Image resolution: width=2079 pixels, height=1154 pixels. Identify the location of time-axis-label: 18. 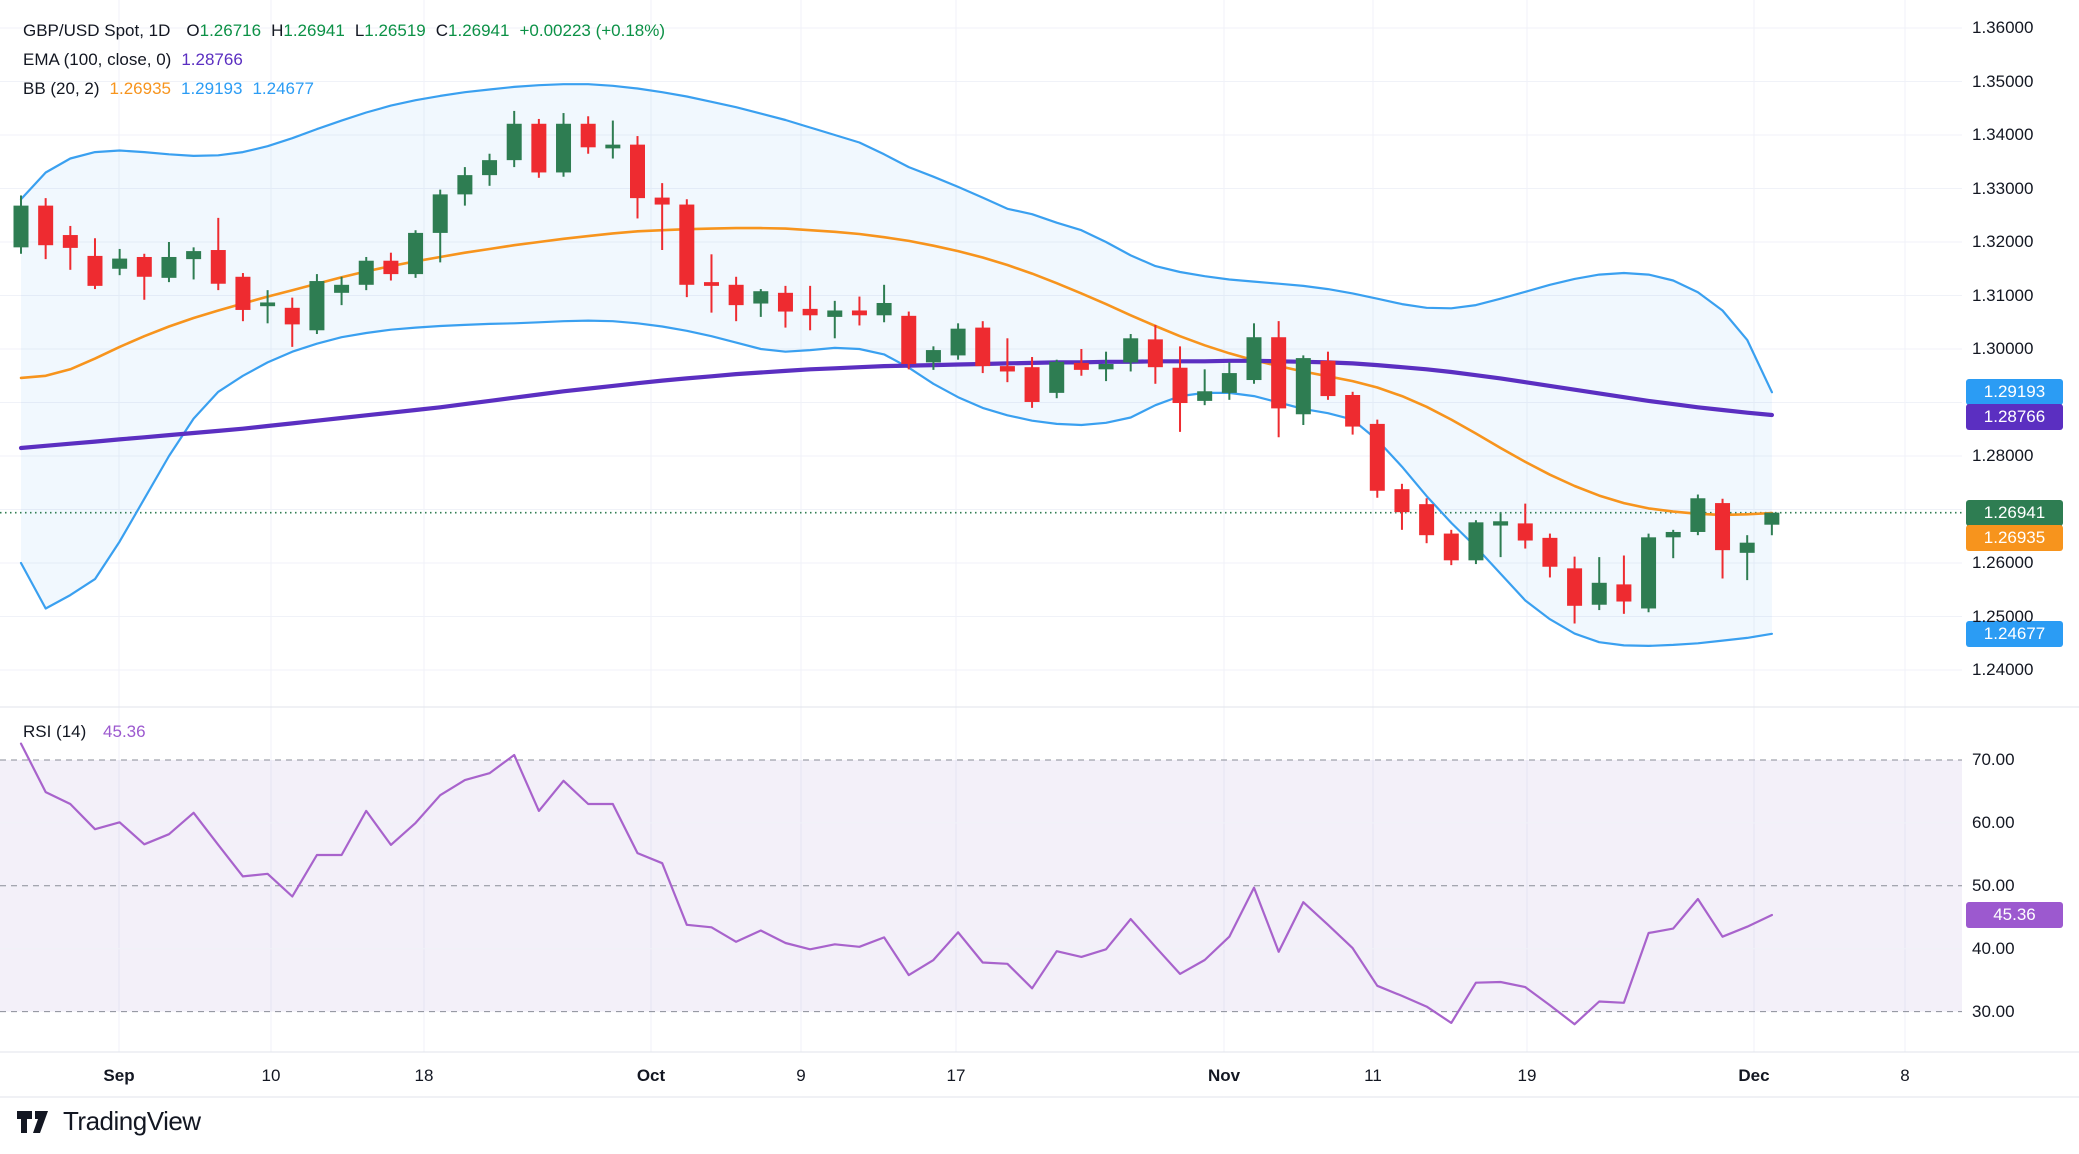
(424, 1075).